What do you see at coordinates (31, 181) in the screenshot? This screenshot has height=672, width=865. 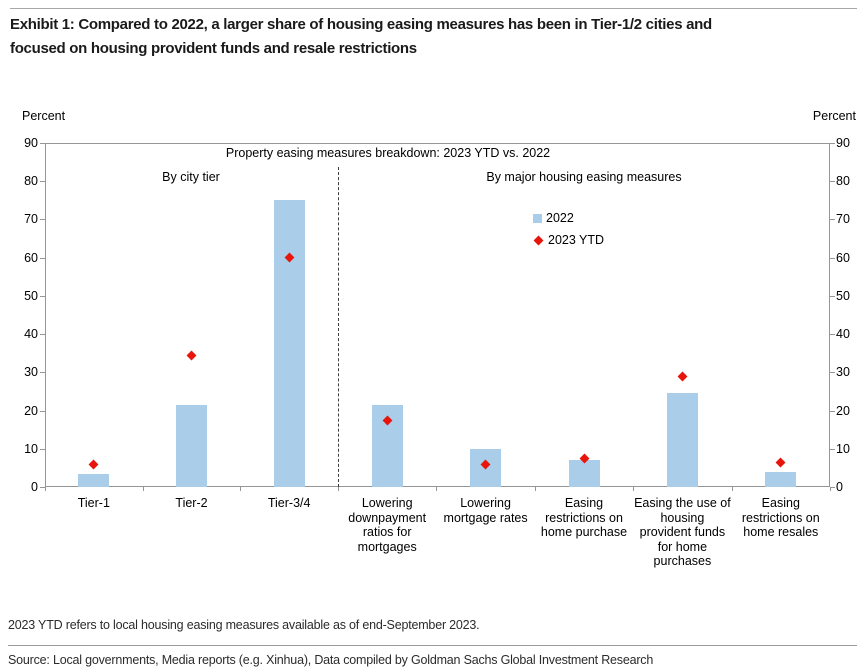 I see `y-axis-tick-label-left: 80` at bounding box center [31, 181].